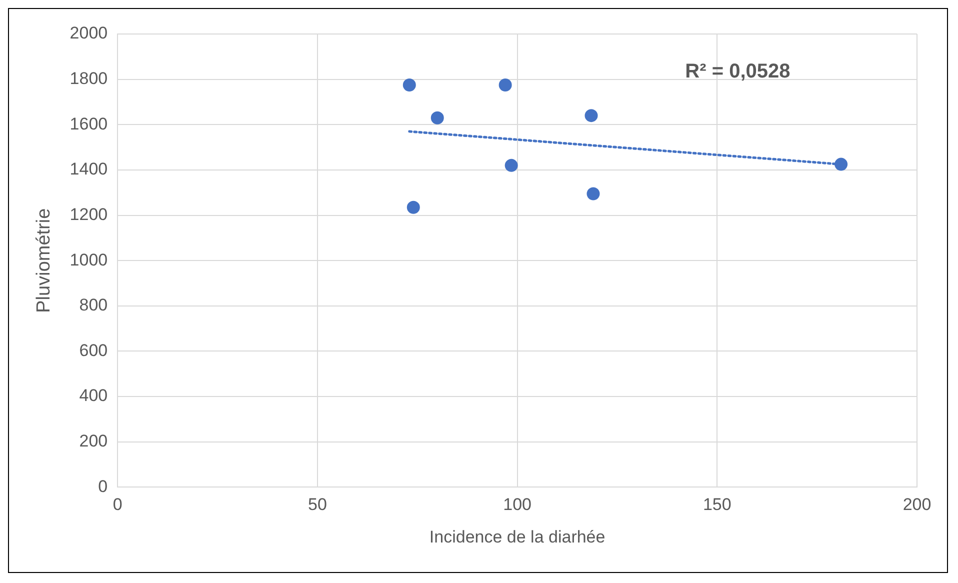 This screenshot has height=583, width=958. I want to click on y-tick-label: 0, so click(103, 486).